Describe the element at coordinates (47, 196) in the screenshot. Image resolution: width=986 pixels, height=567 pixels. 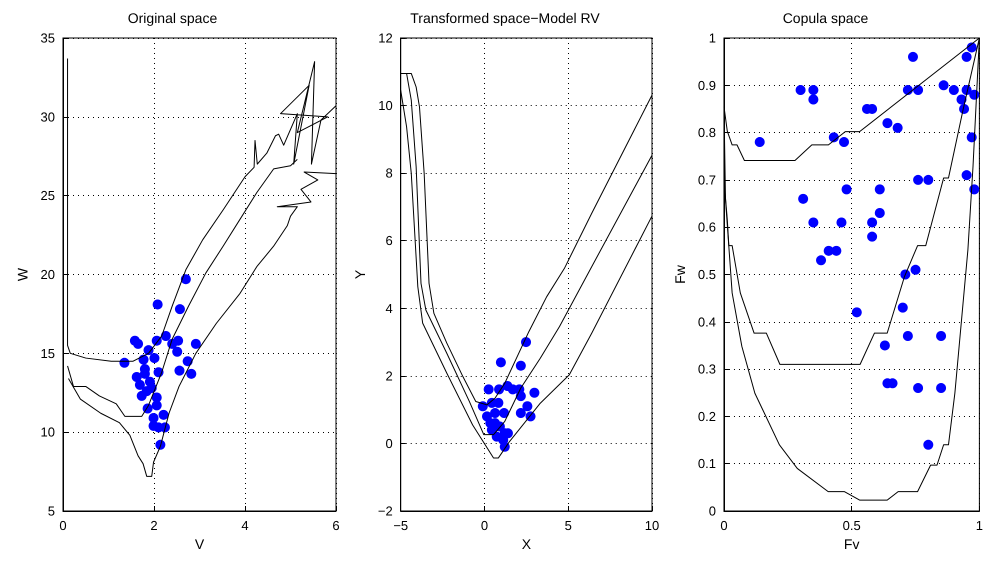
I see `y-tick-label: 25` at that location.